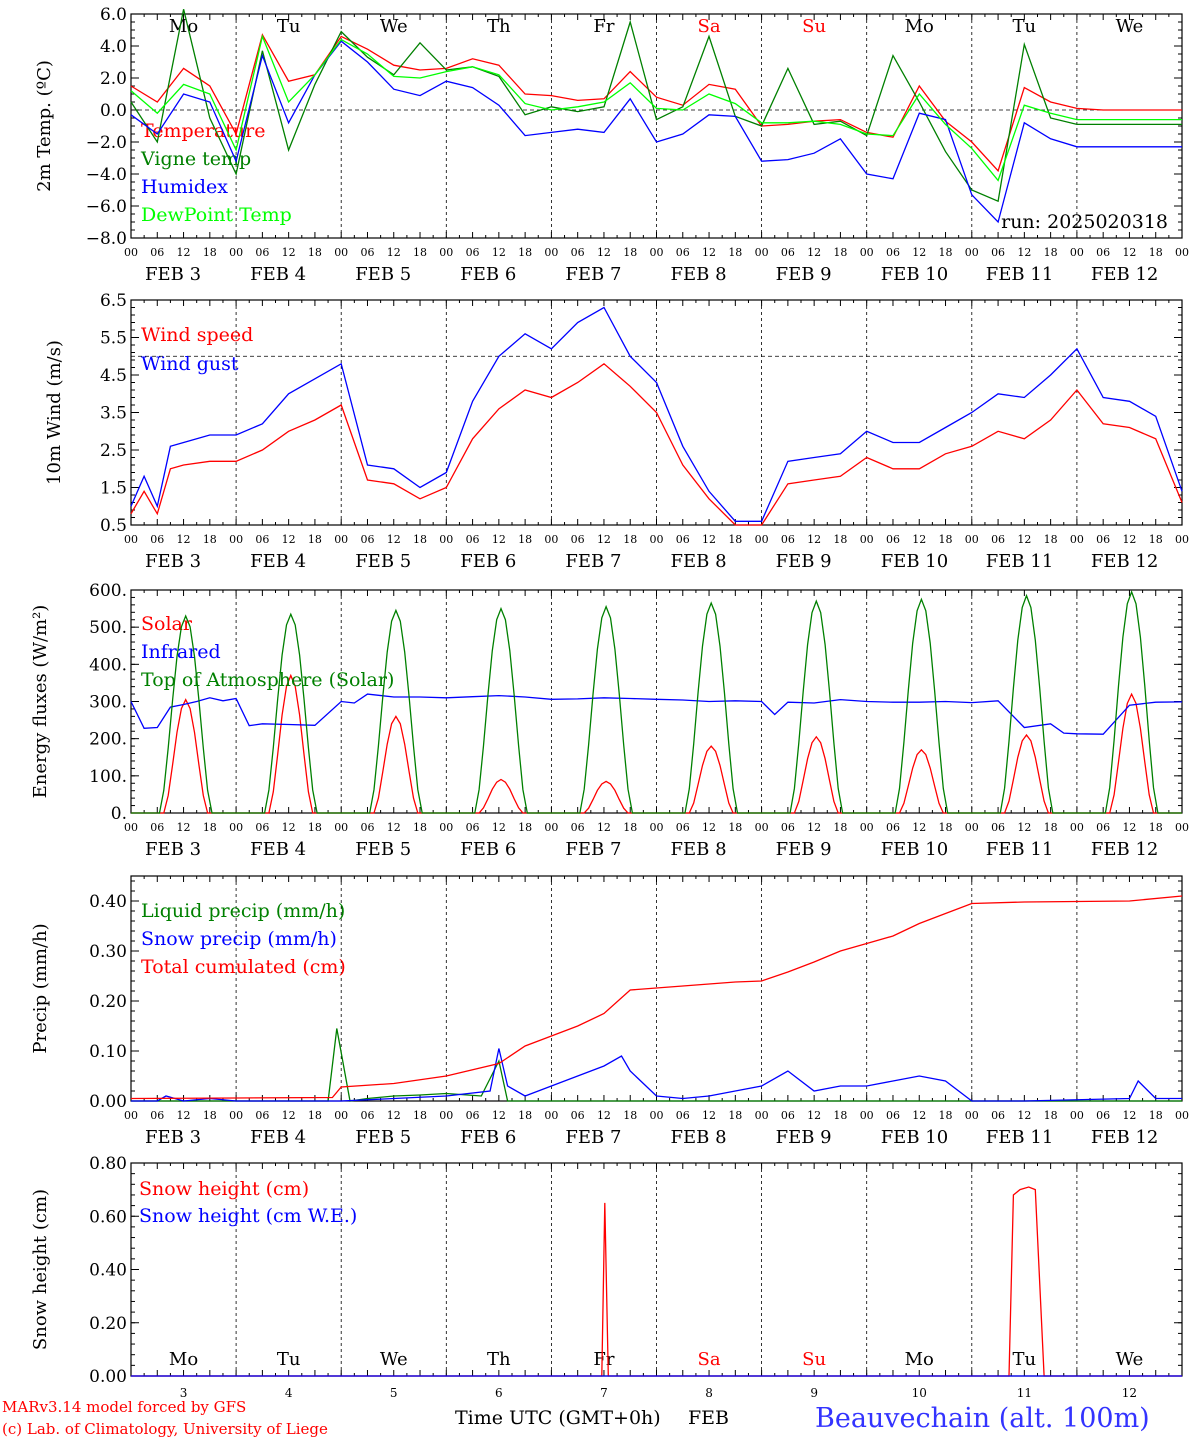 The height and width of the screenshot is (1440, 1194). What do you see at coordinates (54, 412) in the screenshot?
I see `y-axis-label: 10m Wind (m/s)` at bounding box center [54, 412].